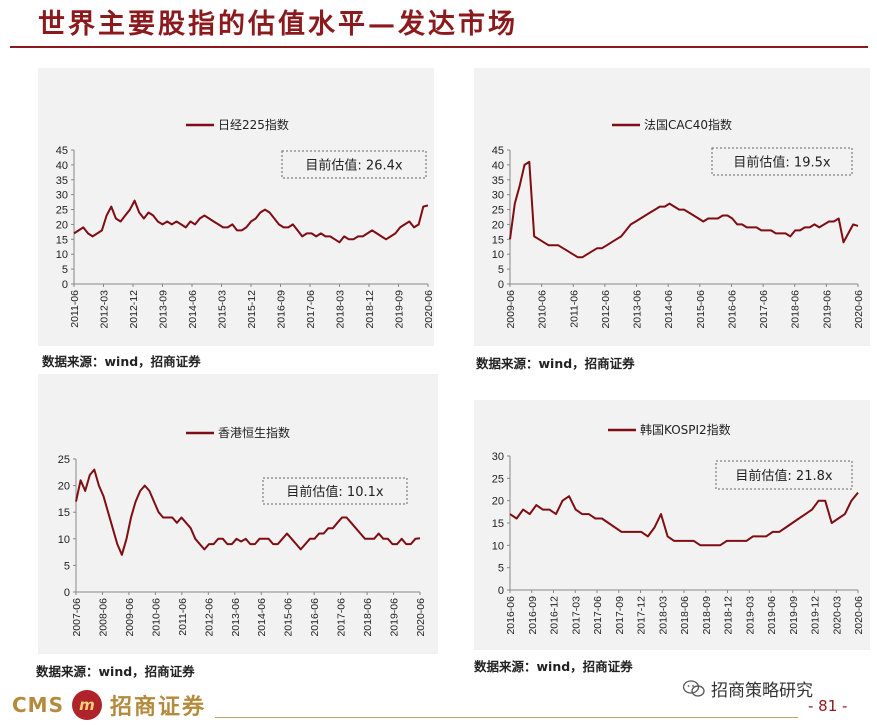 This screenshot has width=877, height=725. Describe the element at coordinates (762, 691) in the screenshot. I see `wechat-account-name: 招商策略研究` at that location.